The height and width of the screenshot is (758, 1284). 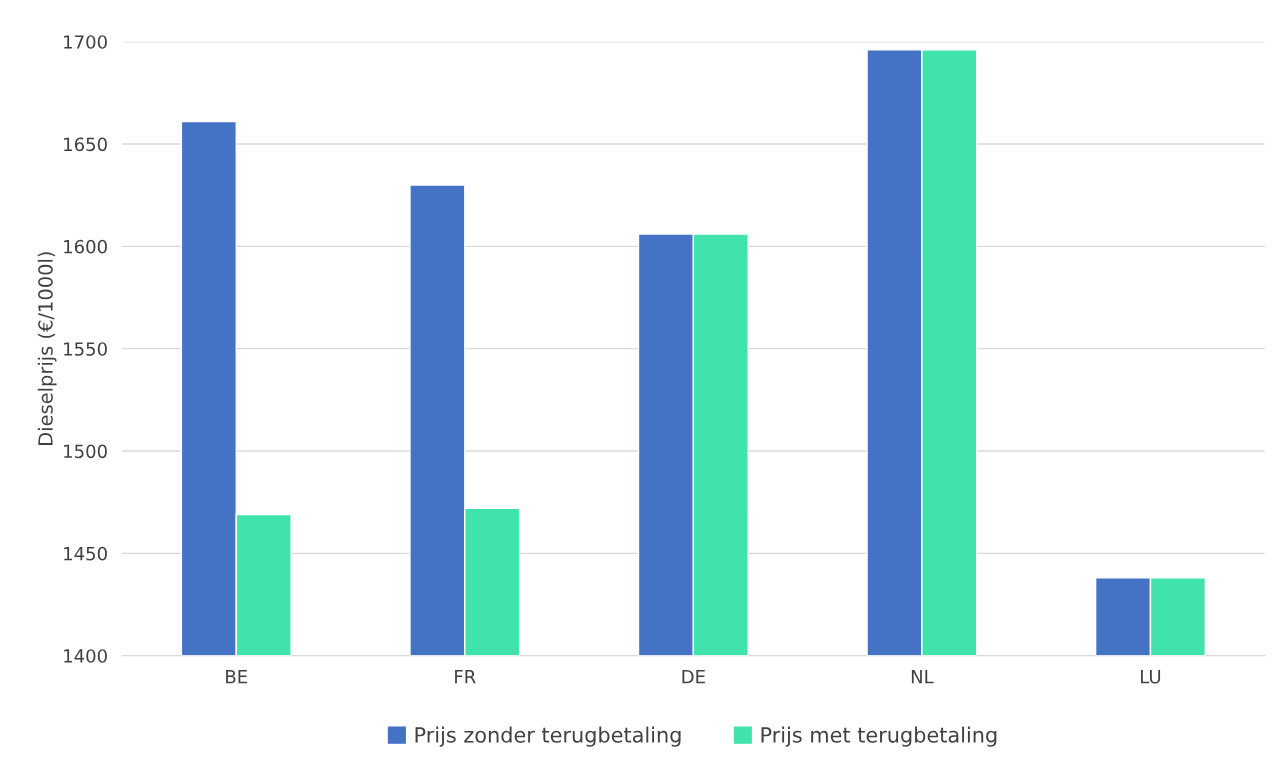 I want to click on x-tick-label: DE, so click(x=693, y=677).